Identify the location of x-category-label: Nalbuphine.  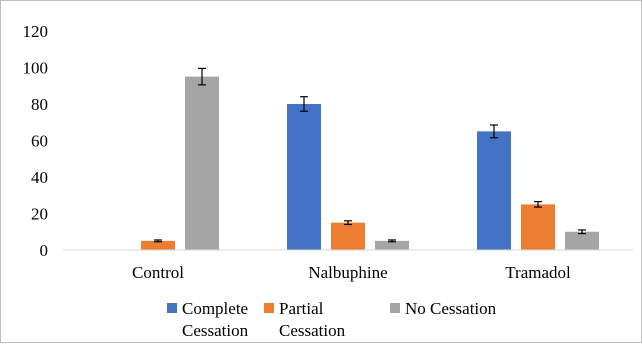
(347, 272).